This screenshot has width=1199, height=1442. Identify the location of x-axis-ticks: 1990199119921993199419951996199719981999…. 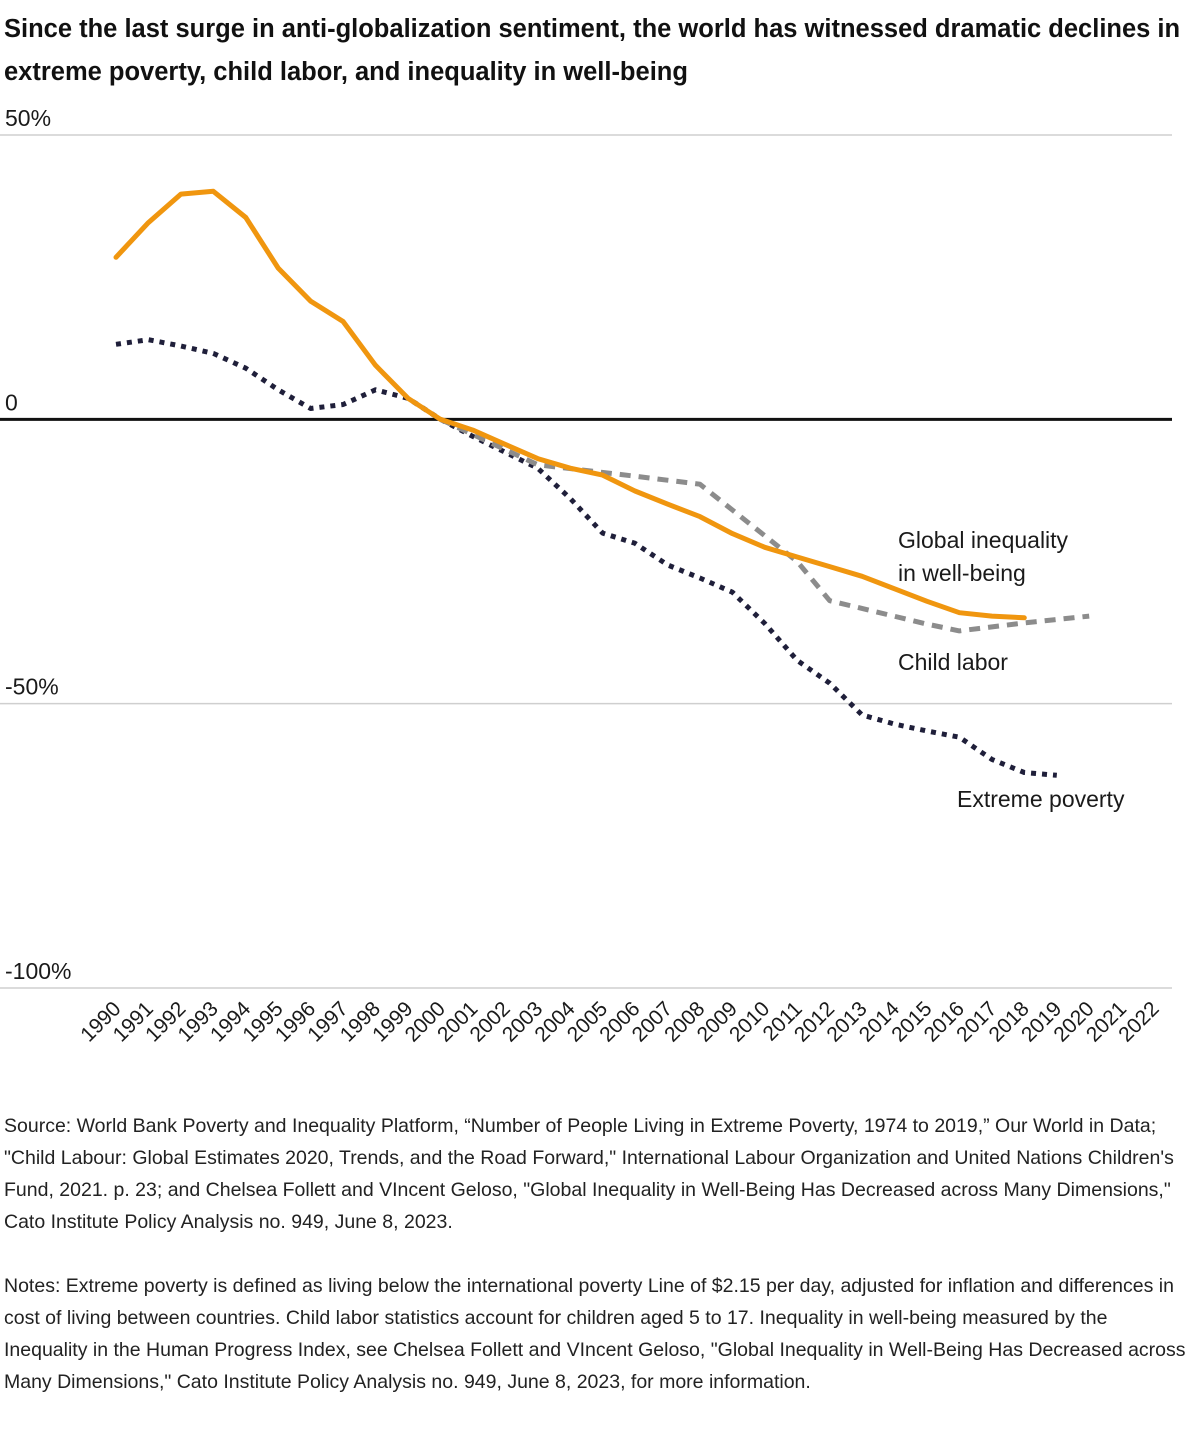
(619, 1022).